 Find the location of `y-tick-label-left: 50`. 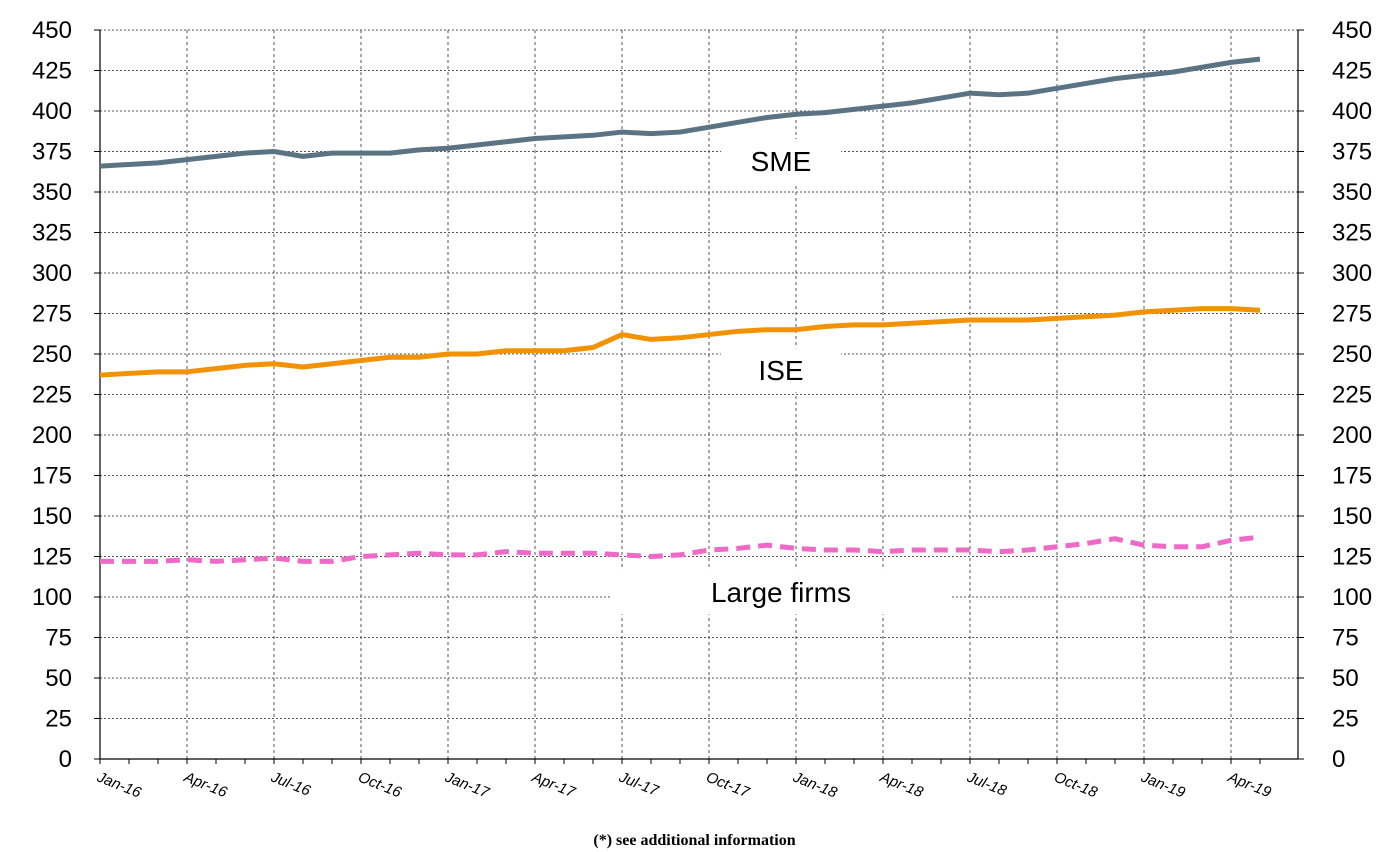

y-tick-label-left: 50 is located at coordinates (58, 678).